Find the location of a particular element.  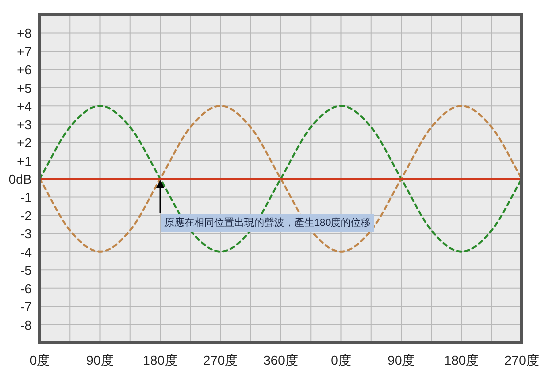

y-tick-label: -4 is located at coordinates (26, 252).